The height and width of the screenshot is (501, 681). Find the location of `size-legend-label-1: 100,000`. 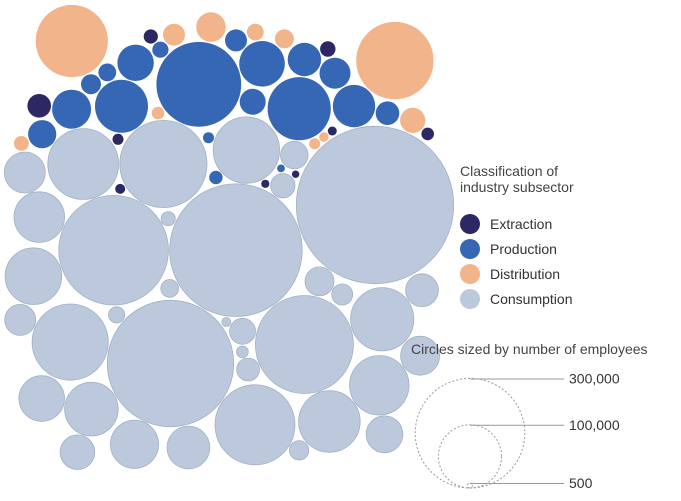

size-legend-label-1: 100,000 is located at coordinates (594, 425).